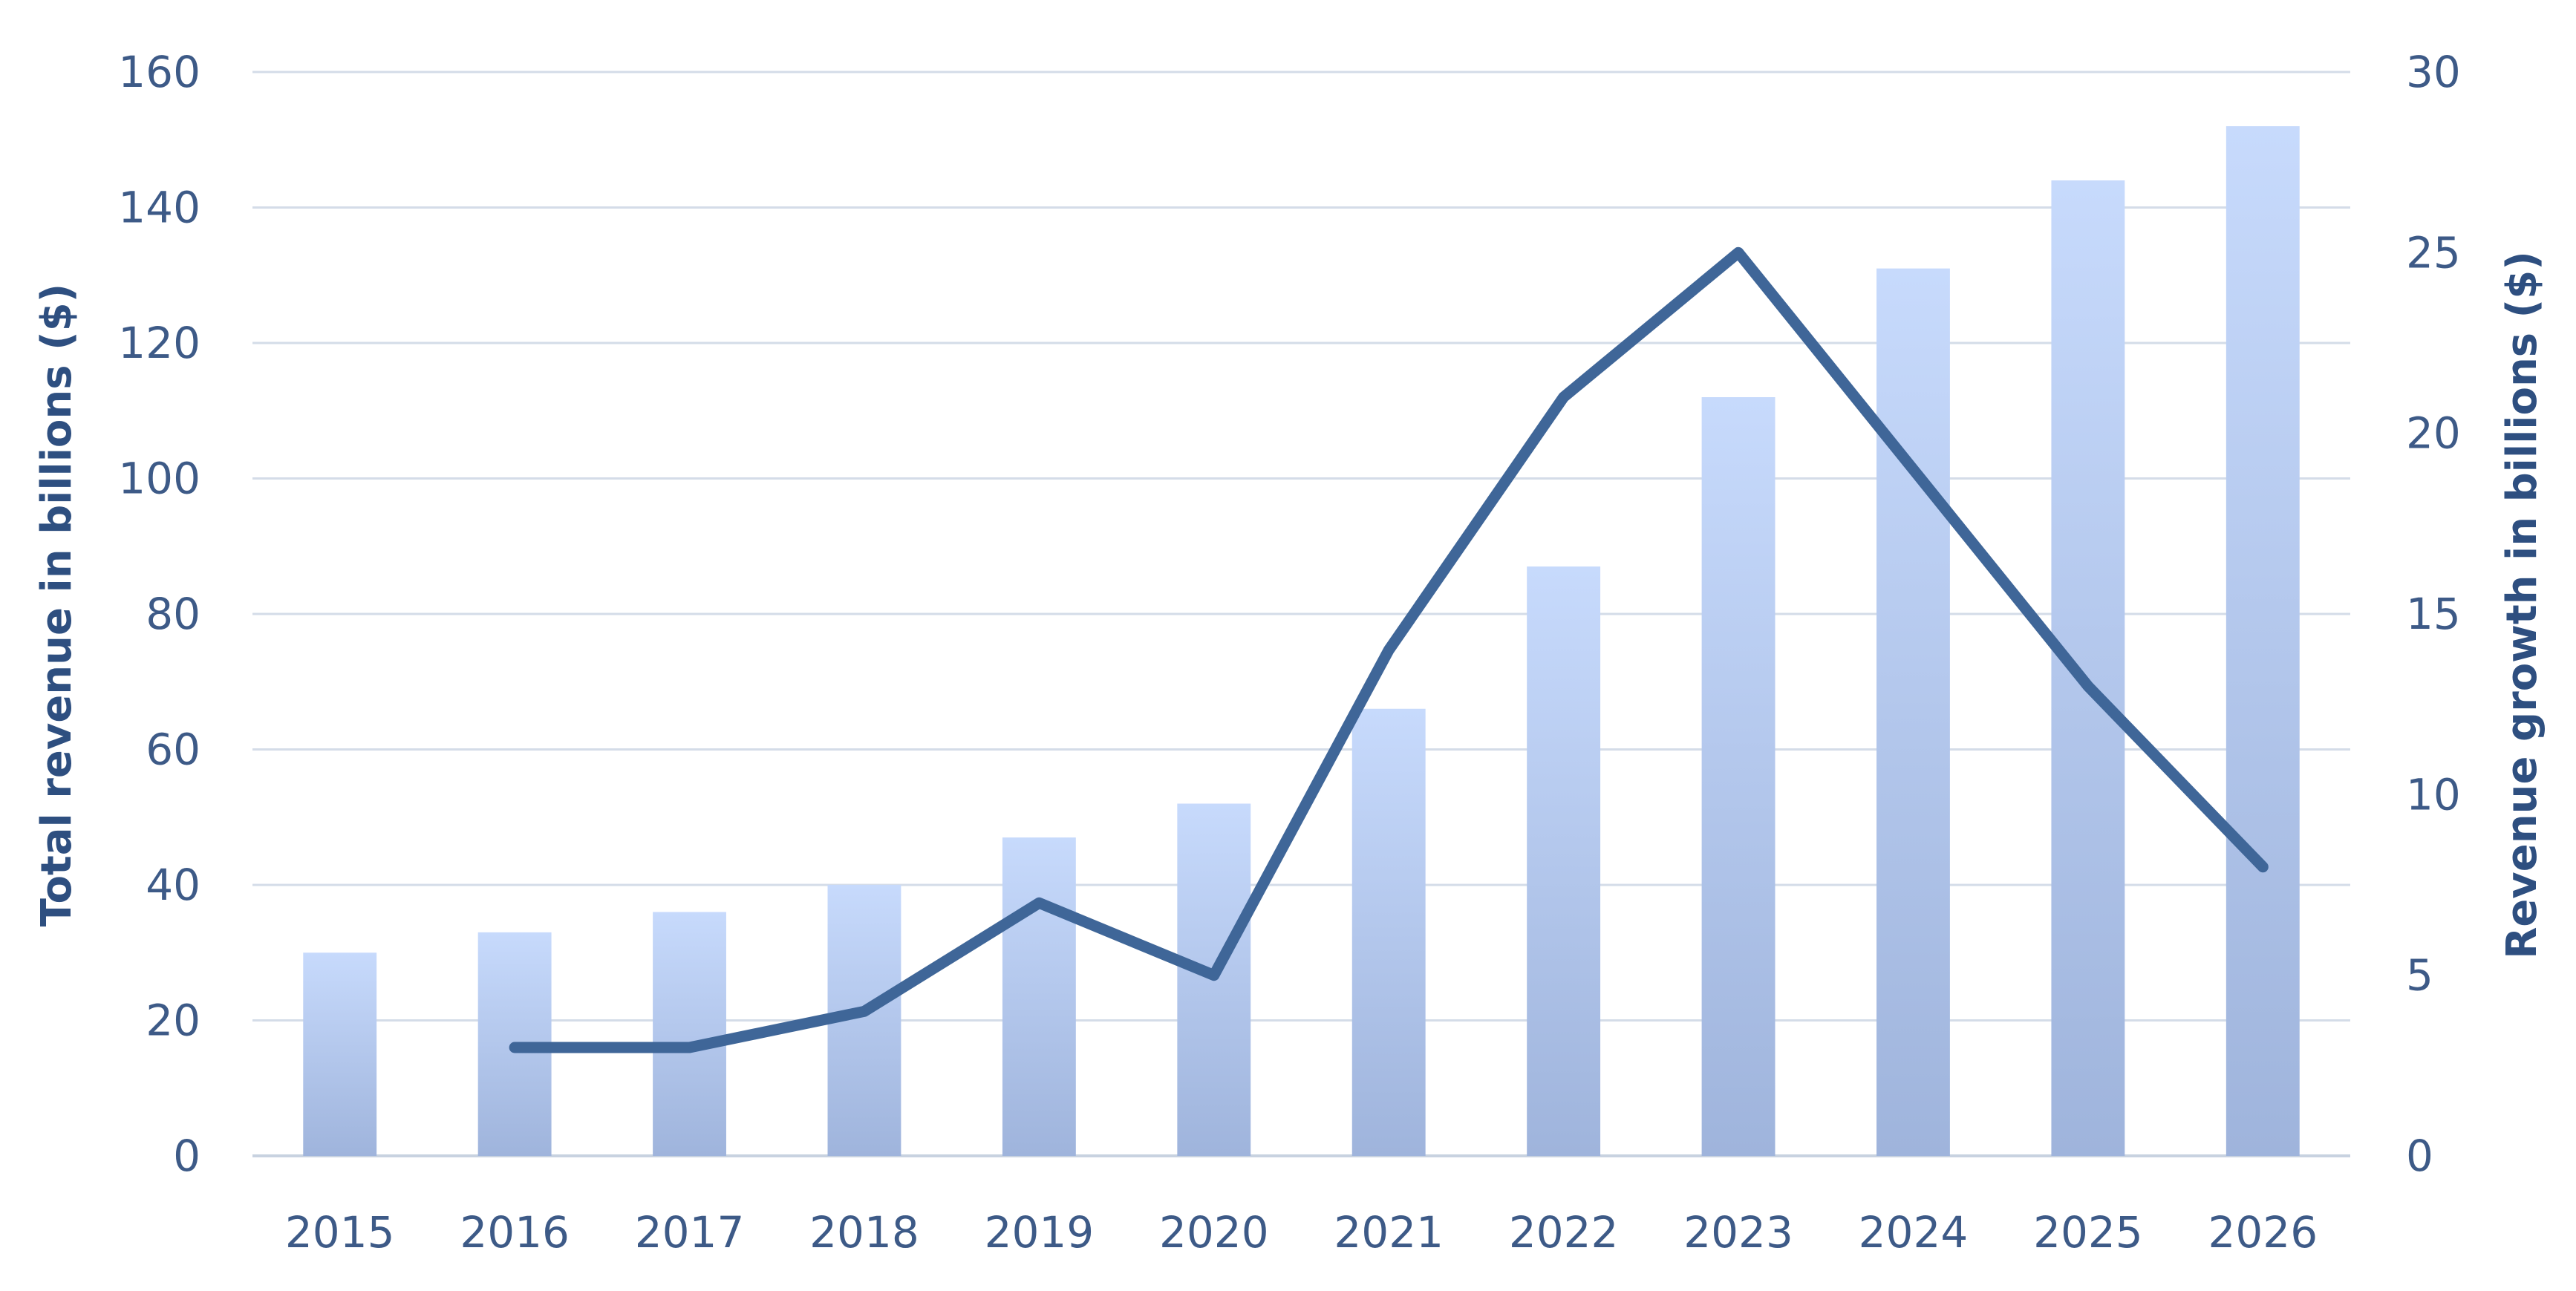  Describe the element at coordinates (2433, 433) in the screenshot. I see `right-tick-label: 20` at that location.